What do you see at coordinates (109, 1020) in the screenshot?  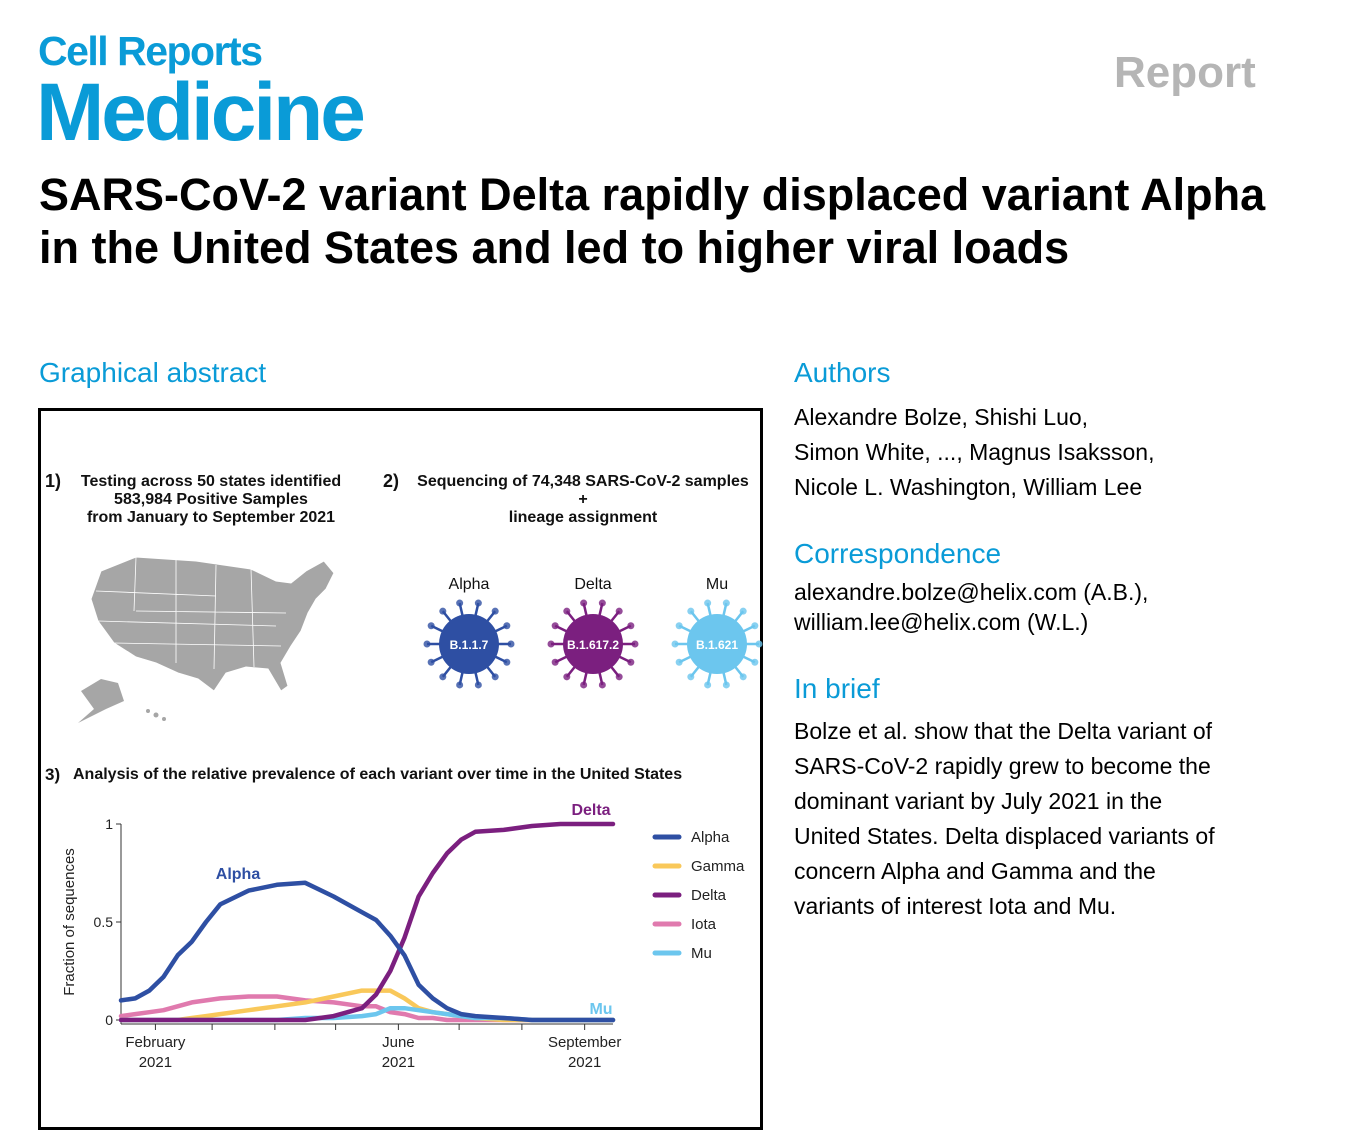 I see `y-tick-label: 0` at bounding box center [109, 1020].